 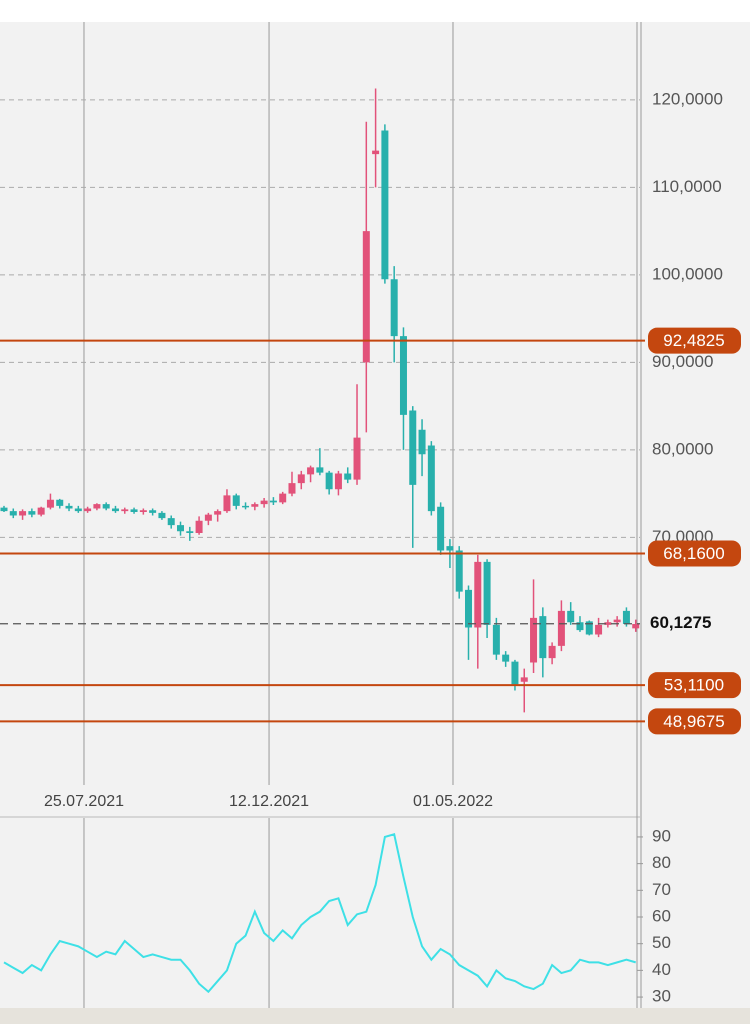 I want to click on level-label: 53,1100, so click(x=694, y=685).